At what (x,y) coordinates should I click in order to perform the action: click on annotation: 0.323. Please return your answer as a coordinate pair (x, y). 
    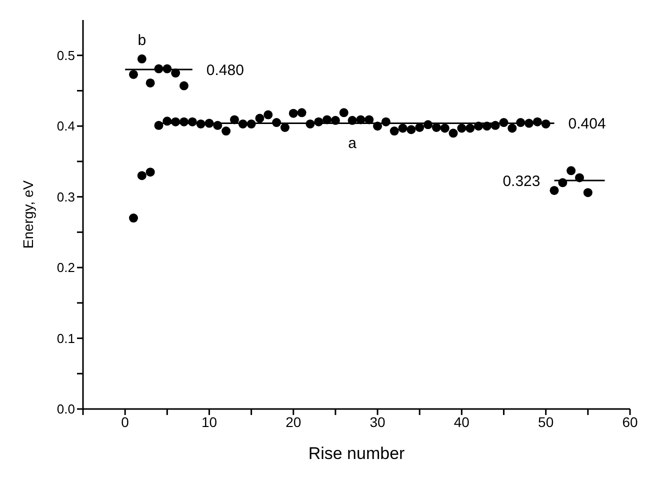
    Looking at the image, I should click on (521, 181).